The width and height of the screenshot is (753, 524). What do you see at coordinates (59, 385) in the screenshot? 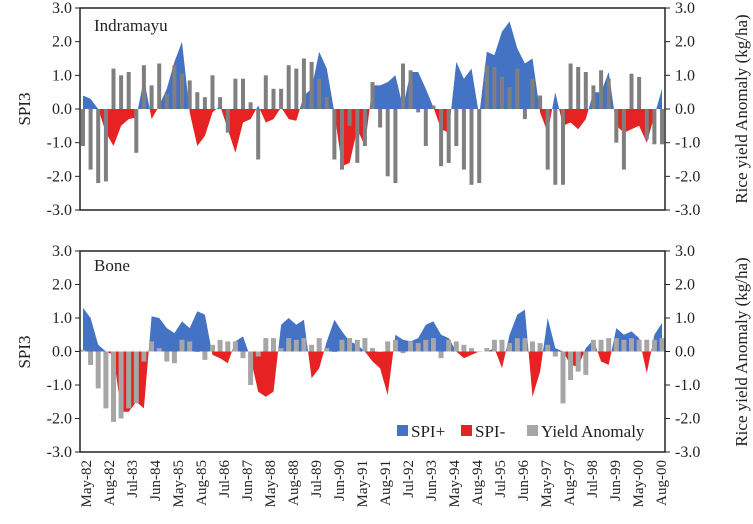
I see `y-tick-label-left: -1.0` at bounding box center [59, 385].